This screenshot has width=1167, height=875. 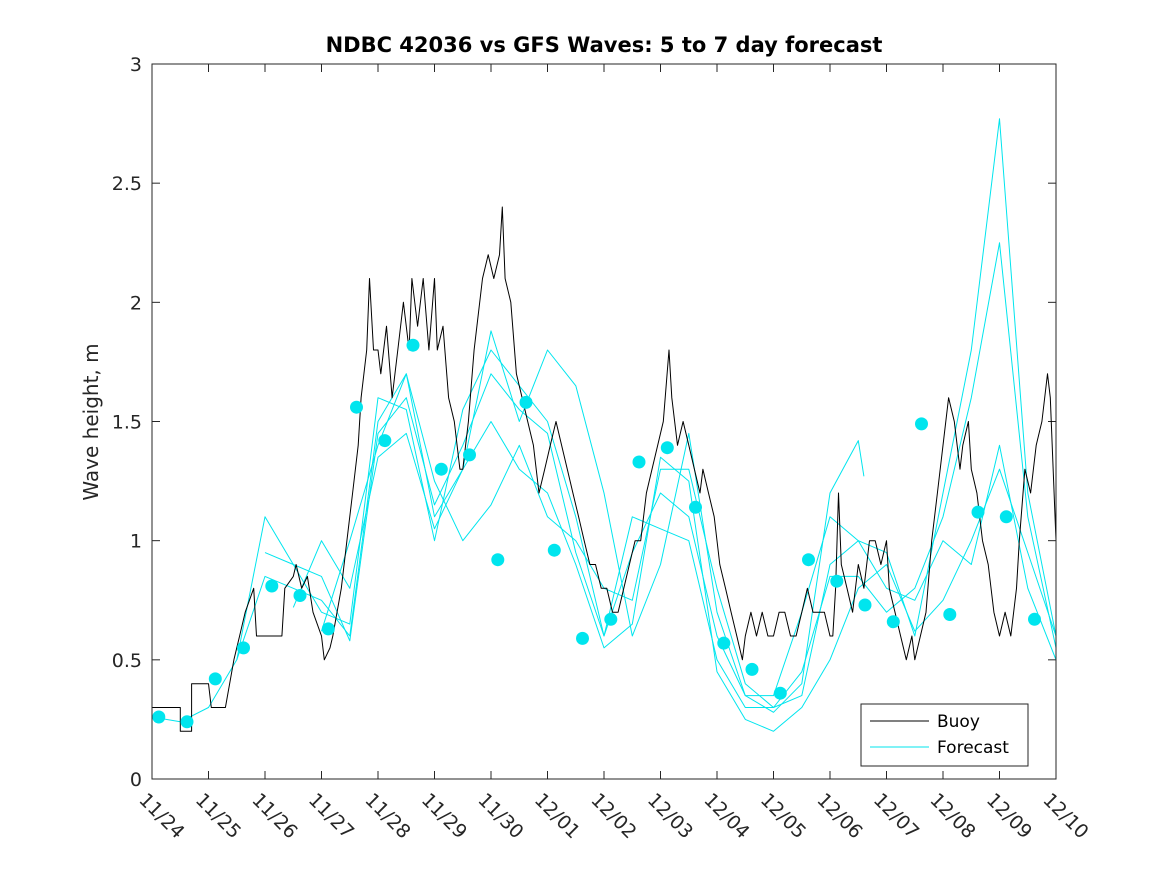 What do you see at coordinates (958, 722) in the screenshot?
I see `legend-buoy-label: Buoy` at bounding box center [958, 722].